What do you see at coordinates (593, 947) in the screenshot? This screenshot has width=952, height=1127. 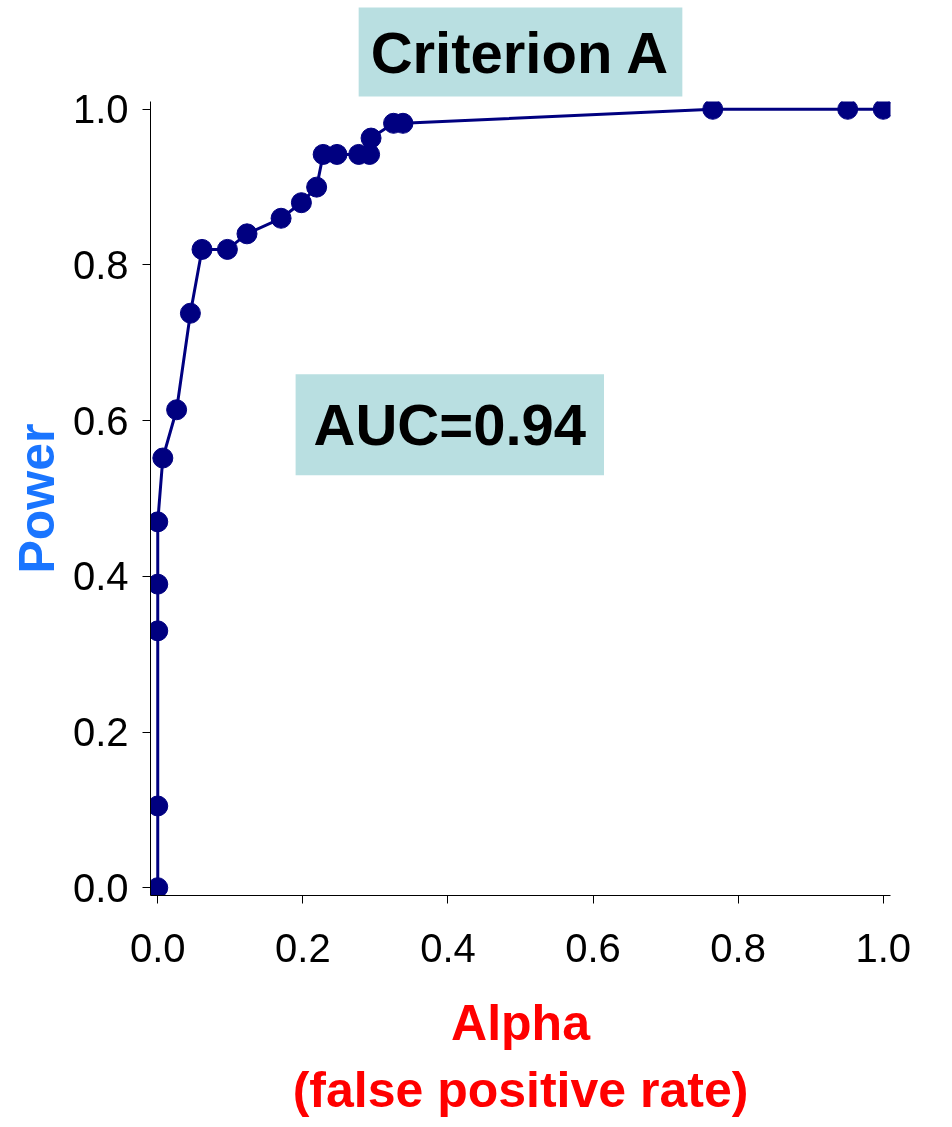 I see `x-tick-label: 0.6` at bounding box center [593, 947].